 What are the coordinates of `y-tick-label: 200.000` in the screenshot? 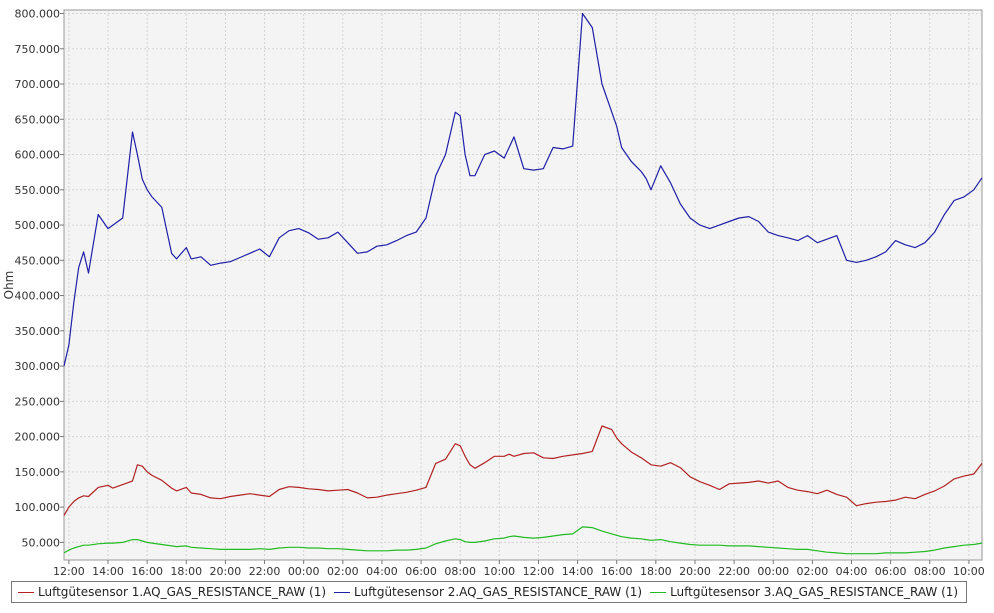 It's located at (38, 437).